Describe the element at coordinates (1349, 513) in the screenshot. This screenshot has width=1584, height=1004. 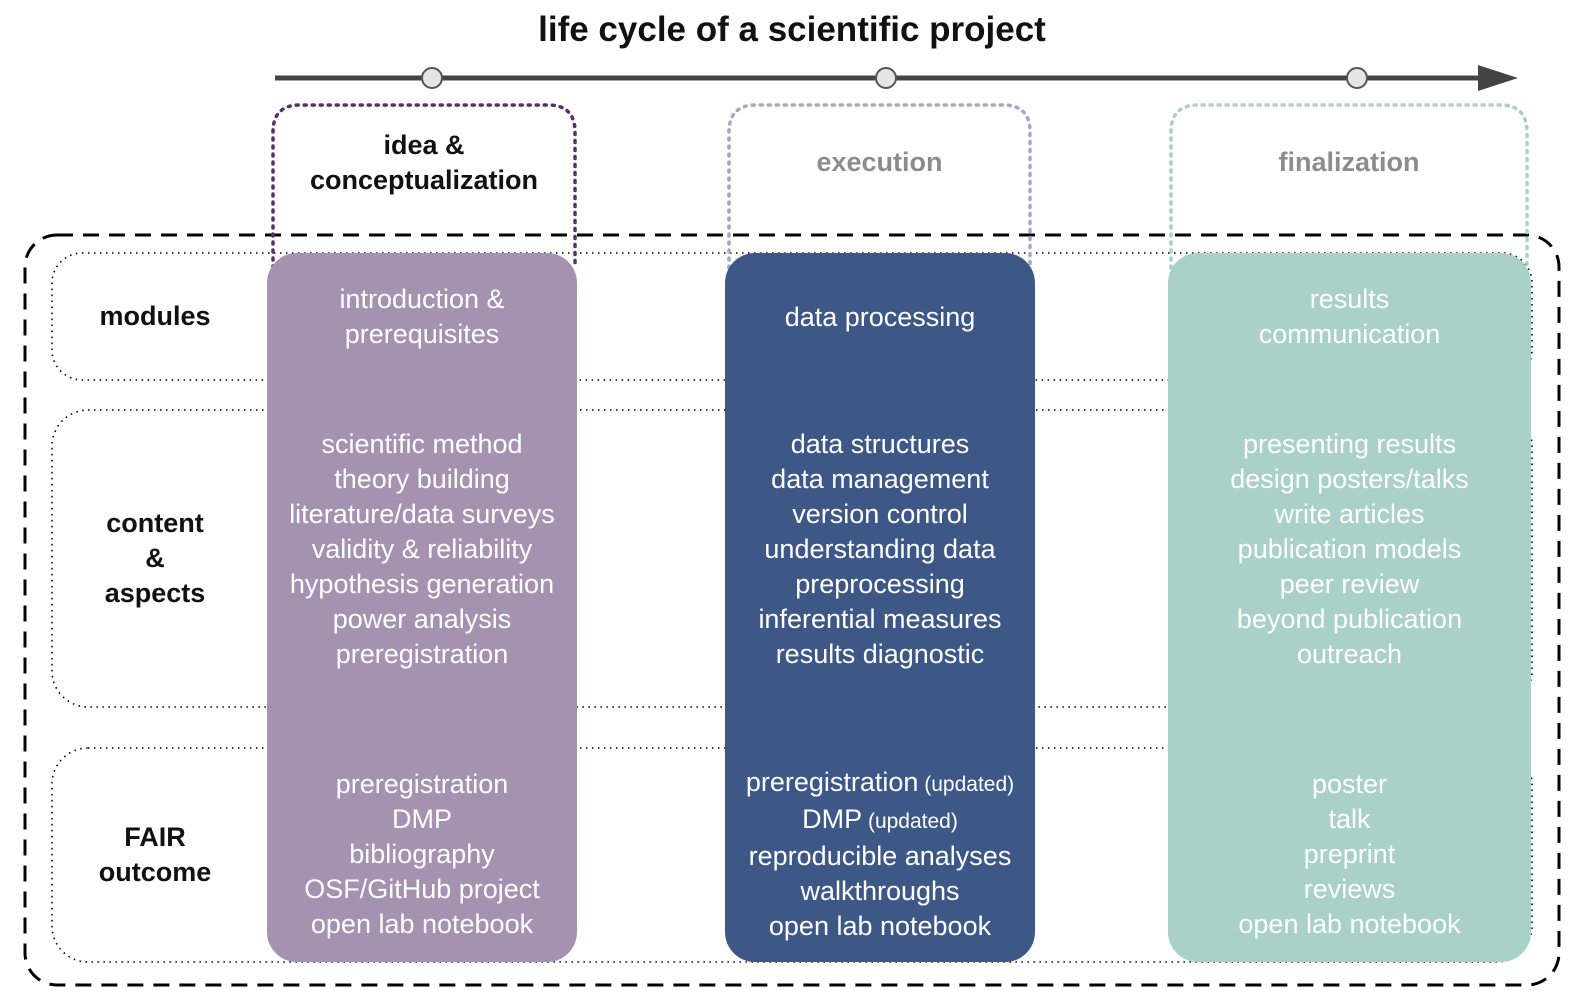
I see `content-item: write articles` at that location.